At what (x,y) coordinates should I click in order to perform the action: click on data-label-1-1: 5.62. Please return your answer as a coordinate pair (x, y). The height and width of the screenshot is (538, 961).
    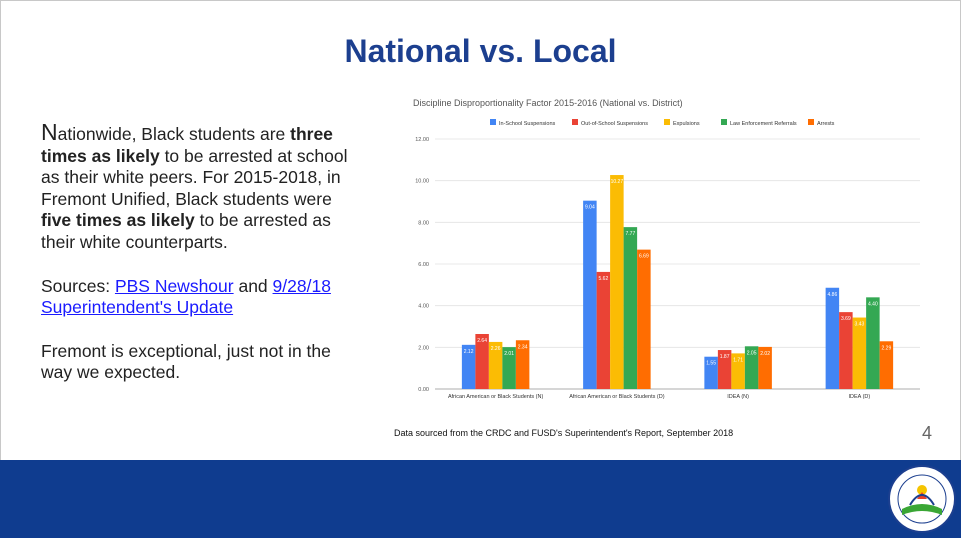
    Looking at the image, I should click on (604, 279).